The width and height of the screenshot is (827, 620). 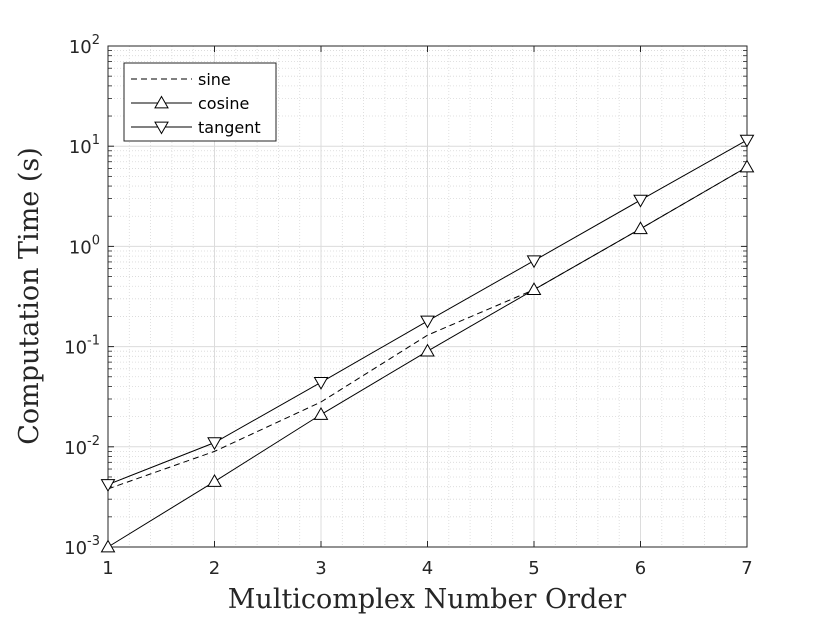 I want to click on legend-label-cosine: cosine, so click(x=223, y=103).